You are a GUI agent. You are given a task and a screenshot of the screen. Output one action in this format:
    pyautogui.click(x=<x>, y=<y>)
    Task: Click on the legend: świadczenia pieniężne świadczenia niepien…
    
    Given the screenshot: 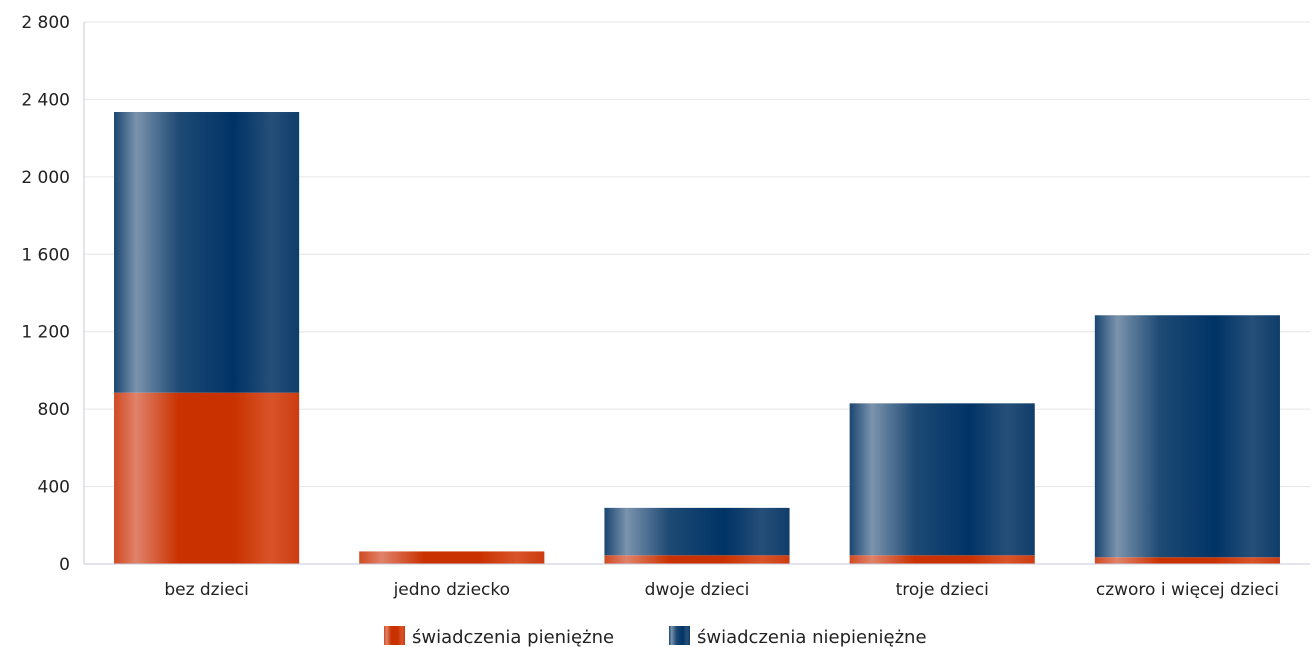 What is the action you would take?
    pyautogui.click(x=655, y=636)
    